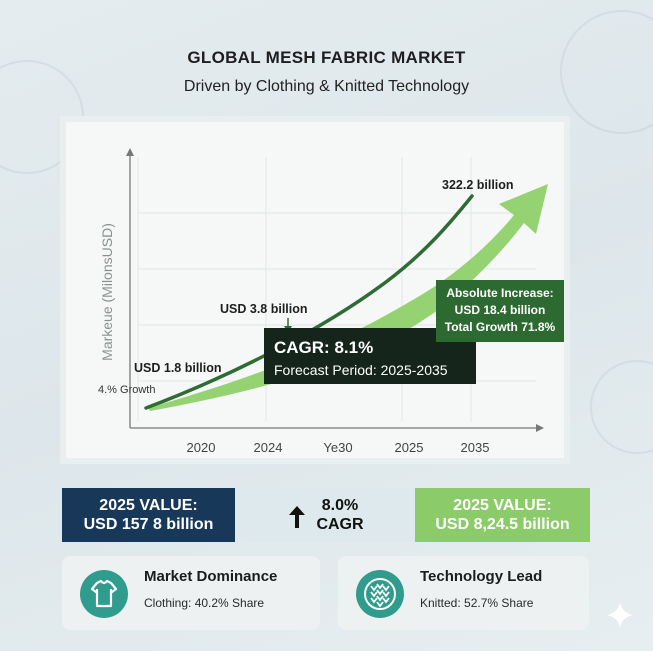 This screenshot has height=651, width=653. Describe the element at coordinates (500, 327) in the screenshot. I see `increase-line-3: Total Growth 71.8%` at that location.